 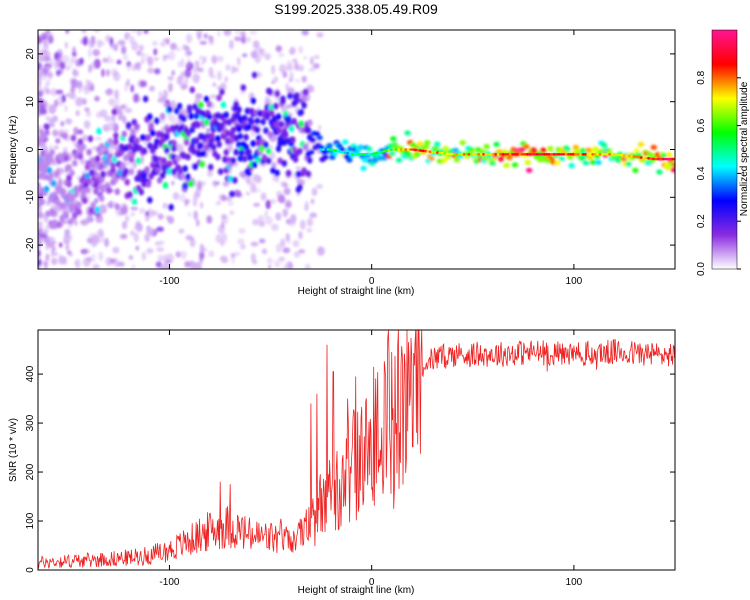 What do you see at coordinates (30, 54) in the screenshot?
I see `y-tick-label: 20` at bounding box center [30, 54].